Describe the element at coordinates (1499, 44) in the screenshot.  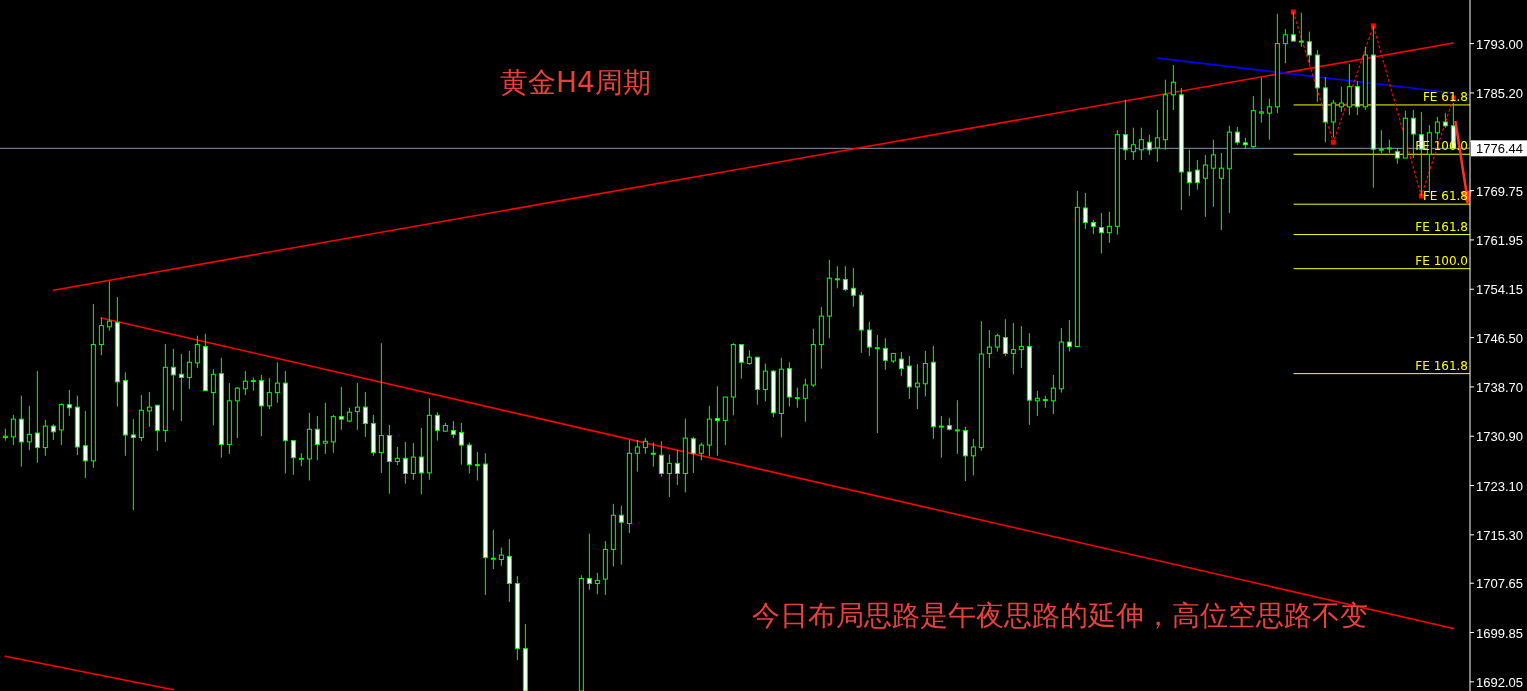
I see `y-tick-label: 1793.00` at that location.